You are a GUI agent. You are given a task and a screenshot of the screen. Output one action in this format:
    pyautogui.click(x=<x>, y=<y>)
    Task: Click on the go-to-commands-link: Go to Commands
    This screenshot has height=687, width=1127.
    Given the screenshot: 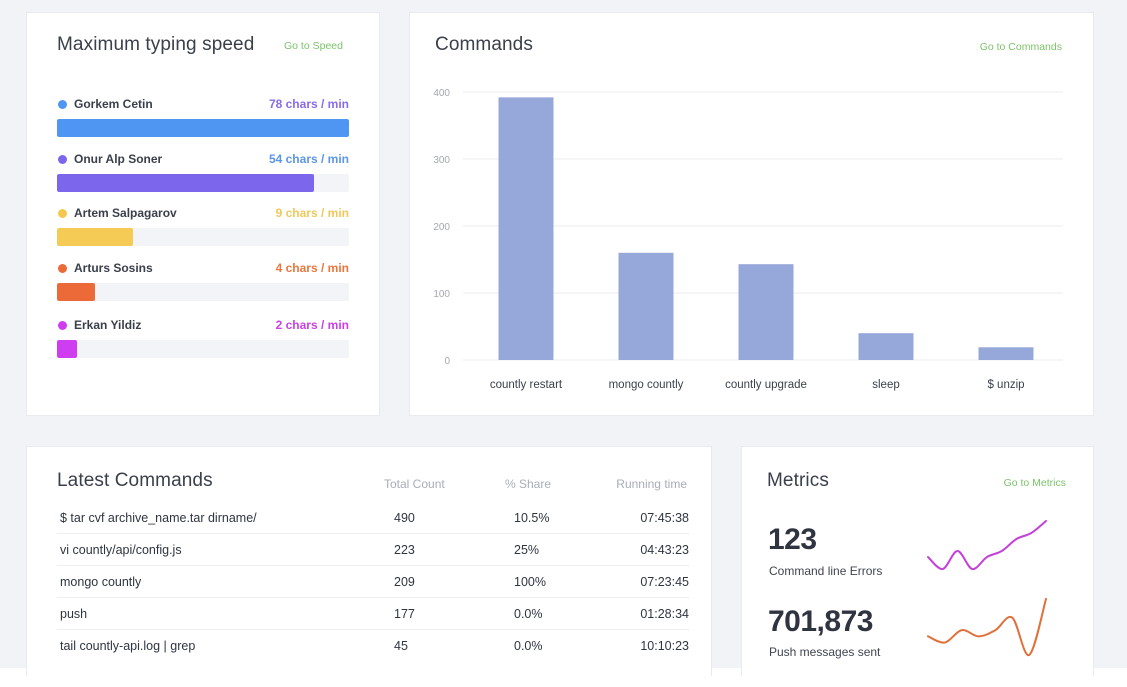 What is the action you would take?
    pyautogui.click(x=1020, y=47)
    